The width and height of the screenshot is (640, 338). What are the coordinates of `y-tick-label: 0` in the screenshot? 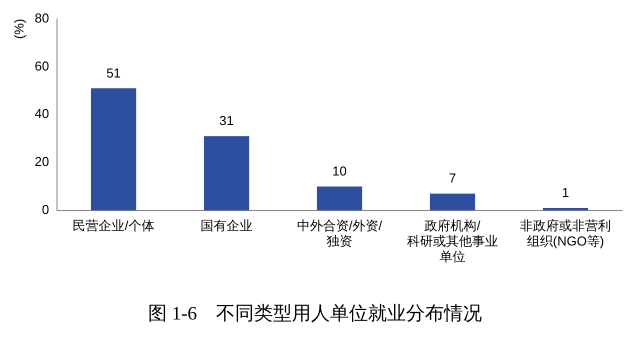 It's located at (46, 209).